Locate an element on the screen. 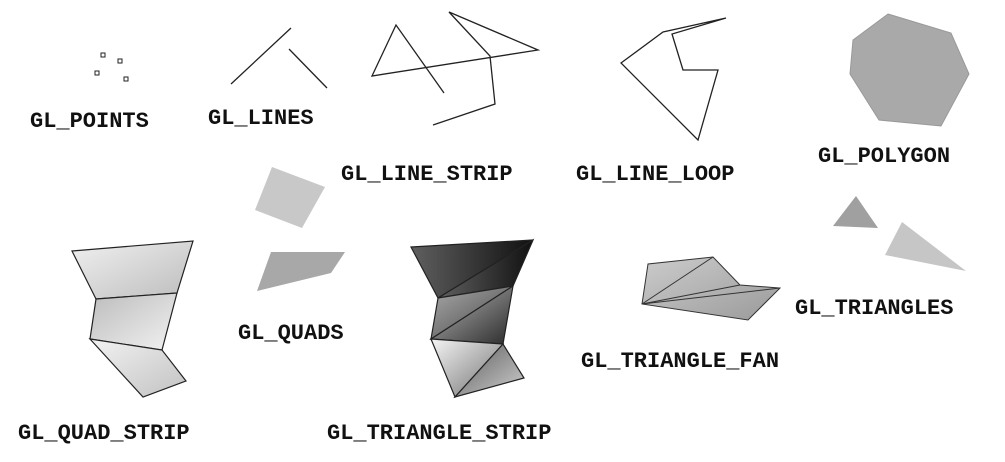 Image resolution: width=1005 pixels, height=462 pixels. points-shape is located at coordinates (111, 67).